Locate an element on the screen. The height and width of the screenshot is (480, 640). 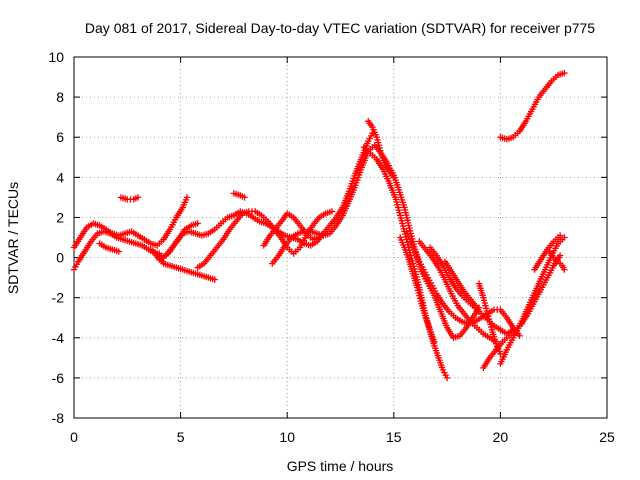
series-track-m is located at coordinates (458, 291).